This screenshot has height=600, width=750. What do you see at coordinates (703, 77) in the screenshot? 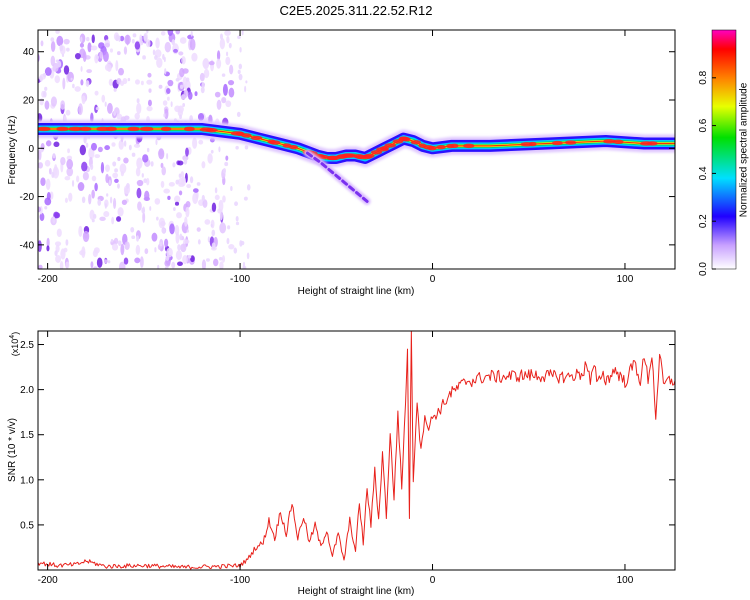
I see `colorbar-tick-label: 0.8` at bounding box center [703, 77].